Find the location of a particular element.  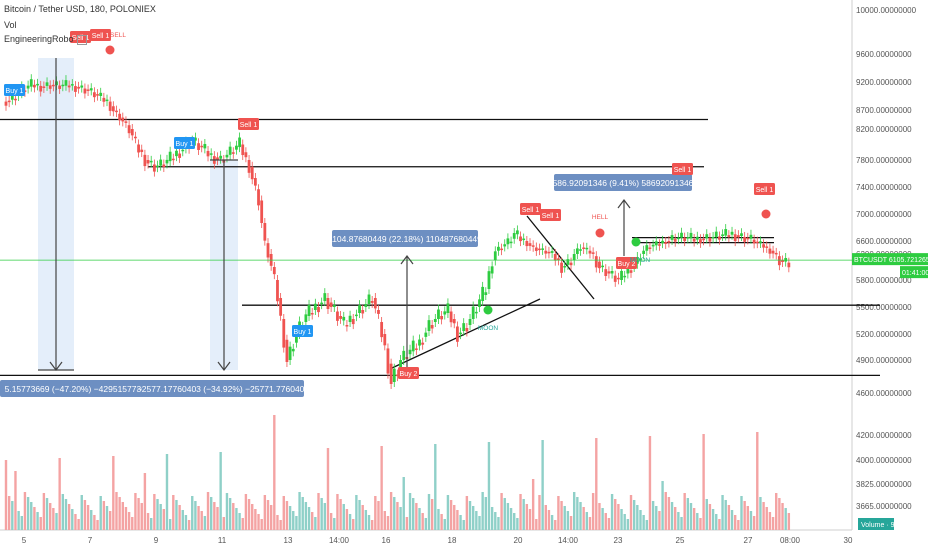

signal-label: Sell 1 is located at coordinates (551, 216).